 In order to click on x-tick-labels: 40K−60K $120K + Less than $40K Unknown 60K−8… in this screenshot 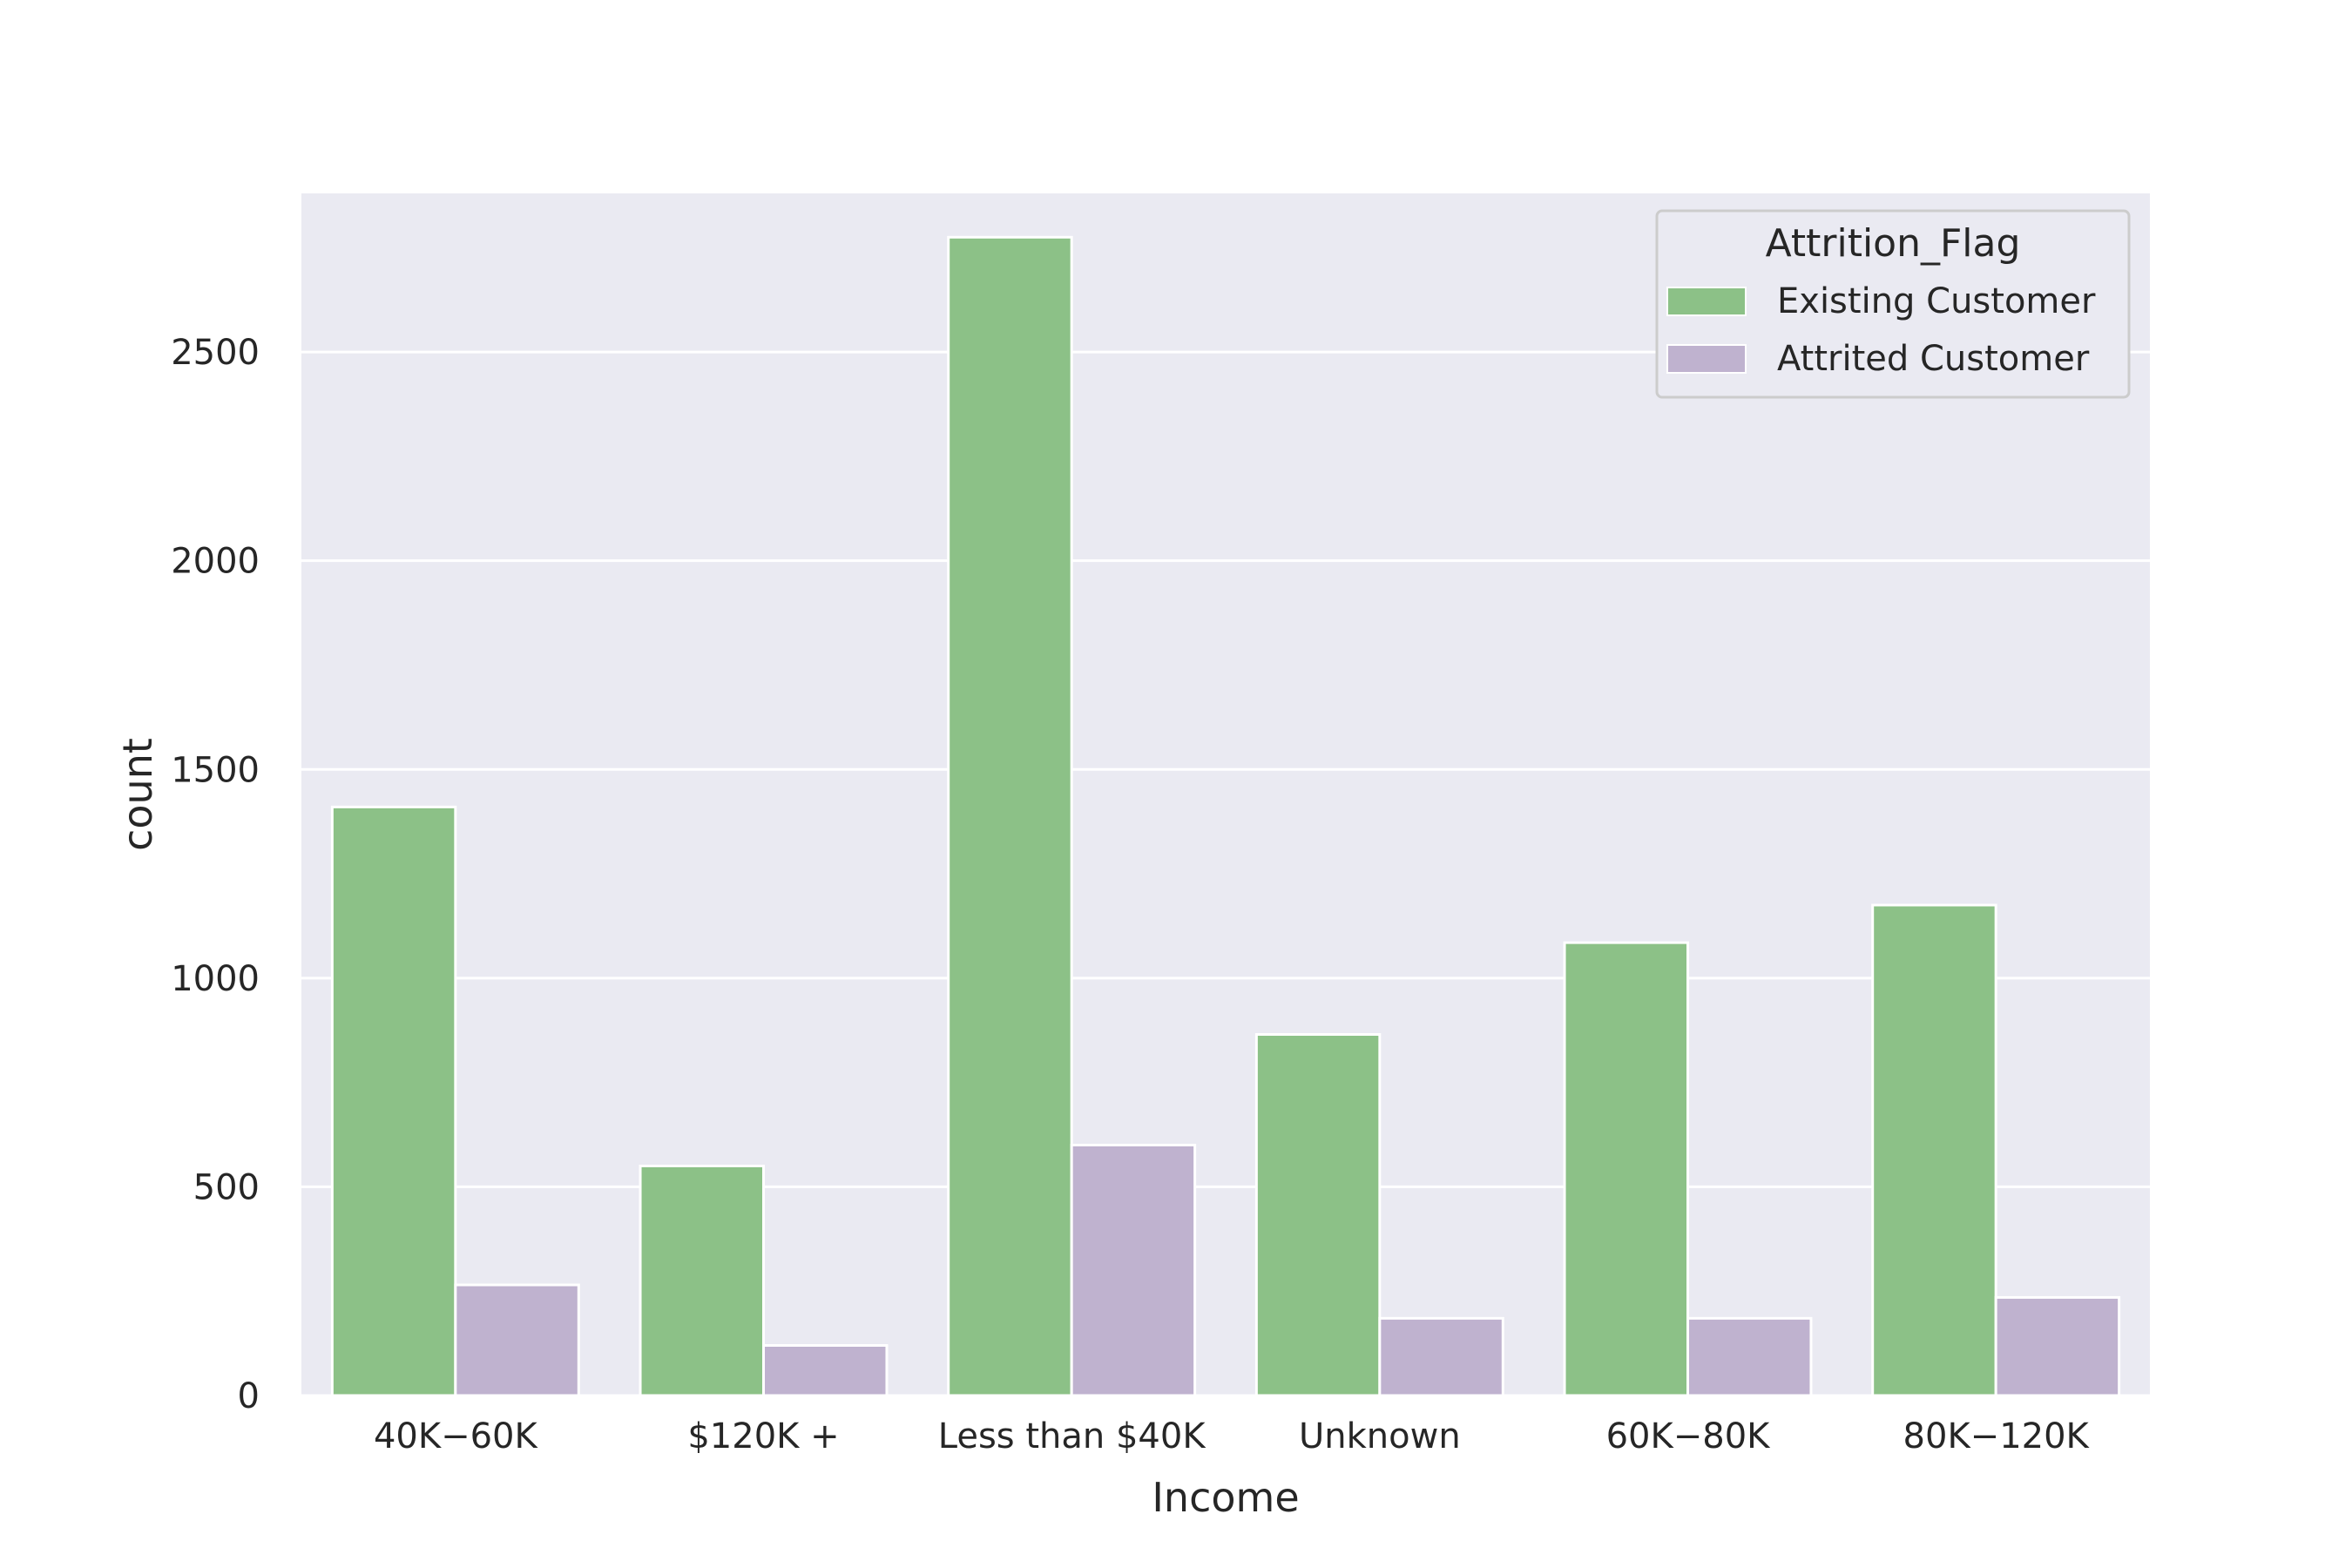, I will do `click(1232, 1436)`.